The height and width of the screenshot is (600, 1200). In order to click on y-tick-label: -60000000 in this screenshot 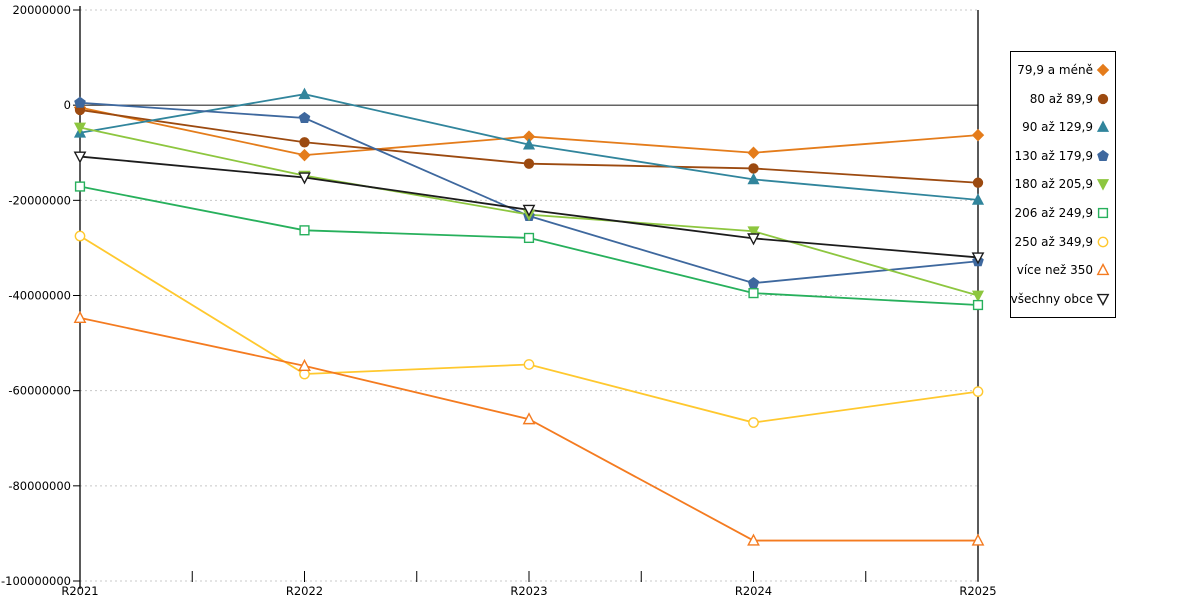, I will do `click(39, 391)`.